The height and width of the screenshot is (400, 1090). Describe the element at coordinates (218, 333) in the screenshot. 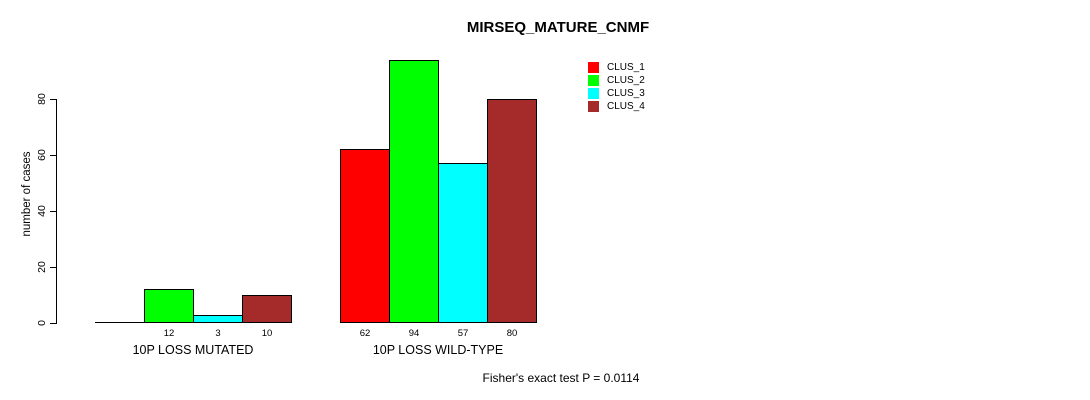

I see `bar-value-label: 3` at that location.